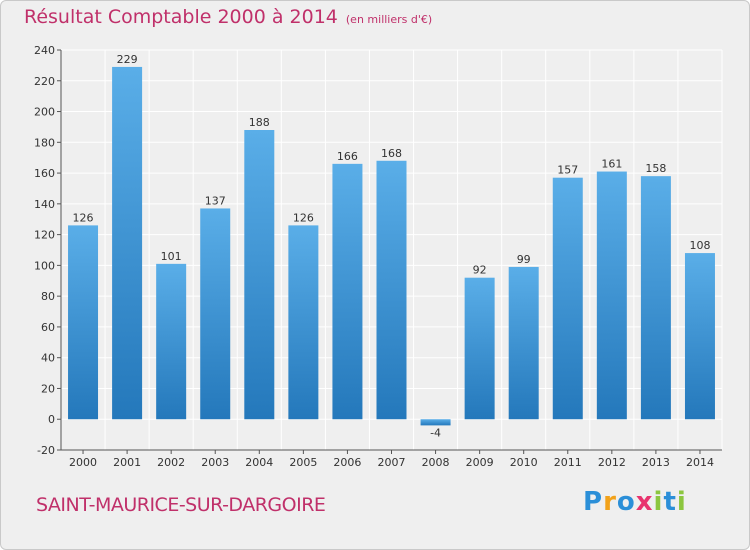 Image resolution: width=750 pixels, height=550 pixels. I want to click on y-tick-label: 160, so click(44, 173).